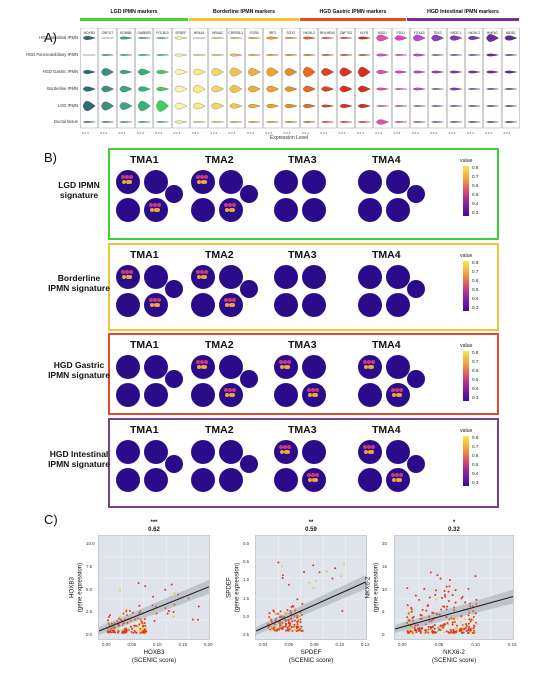  Describe the element at coordinates (475, 446) in the screenshot. I see `colorbar-tick: 0.7` at that location.